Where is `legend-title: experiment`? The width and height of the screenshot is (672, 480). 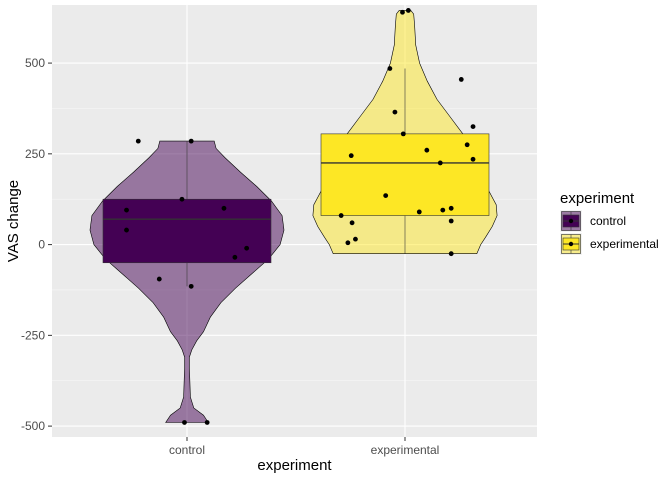 legend-title: experiment is located at coordinates (597, 198).